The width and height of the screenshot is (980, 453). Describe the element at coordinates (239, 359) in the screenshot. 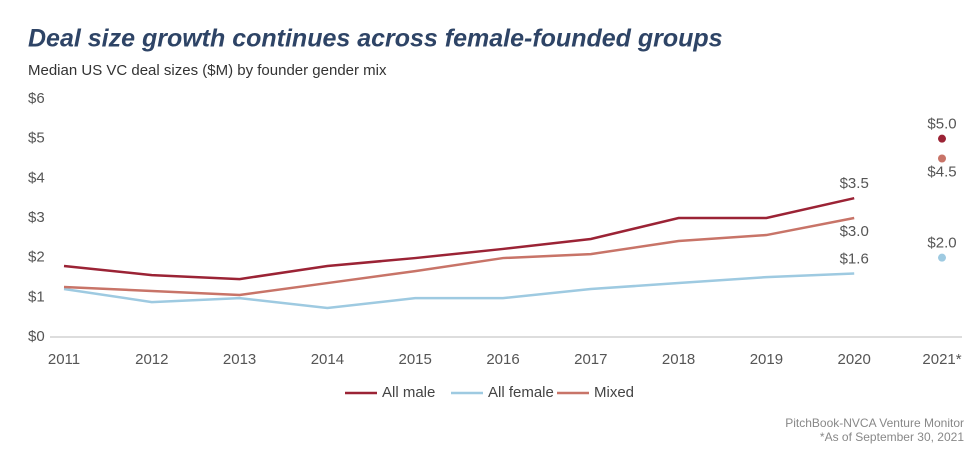

I see `x-tick-label: 2013` at that location.